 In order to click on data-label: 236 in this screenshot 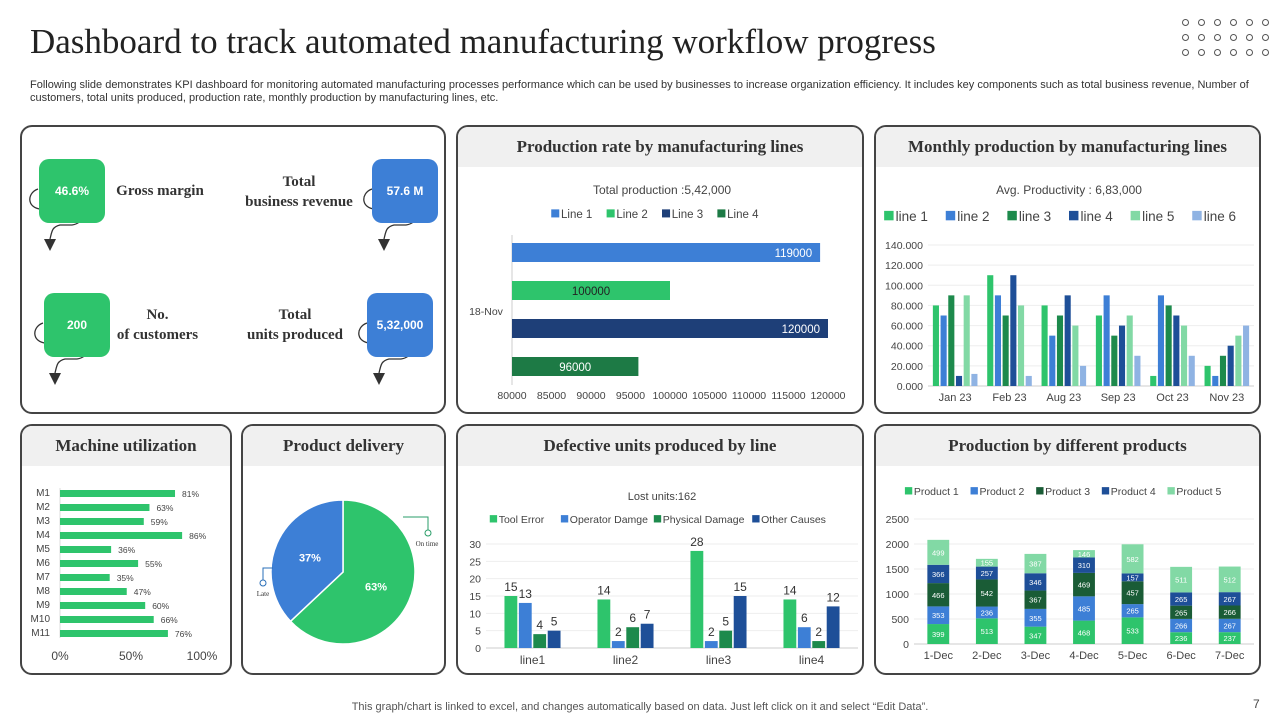, I will do `click(987, 612)`.